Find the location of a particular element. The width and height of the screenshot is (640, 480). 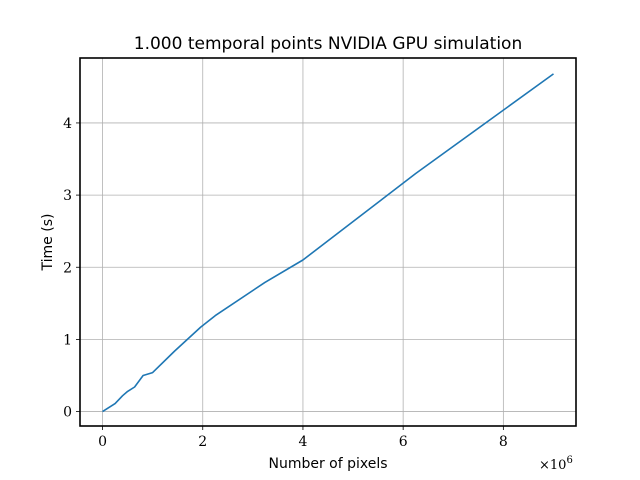

x-tick-label: 2 is located at coordinates (202, 442).